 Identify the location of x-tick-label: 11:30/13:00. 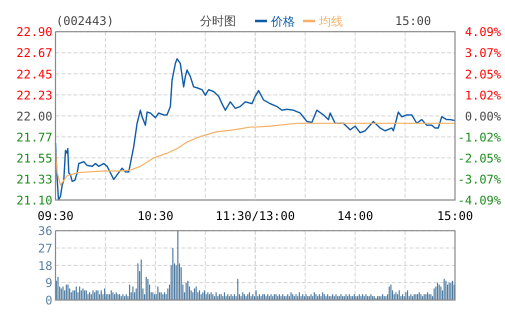
(255, 216).